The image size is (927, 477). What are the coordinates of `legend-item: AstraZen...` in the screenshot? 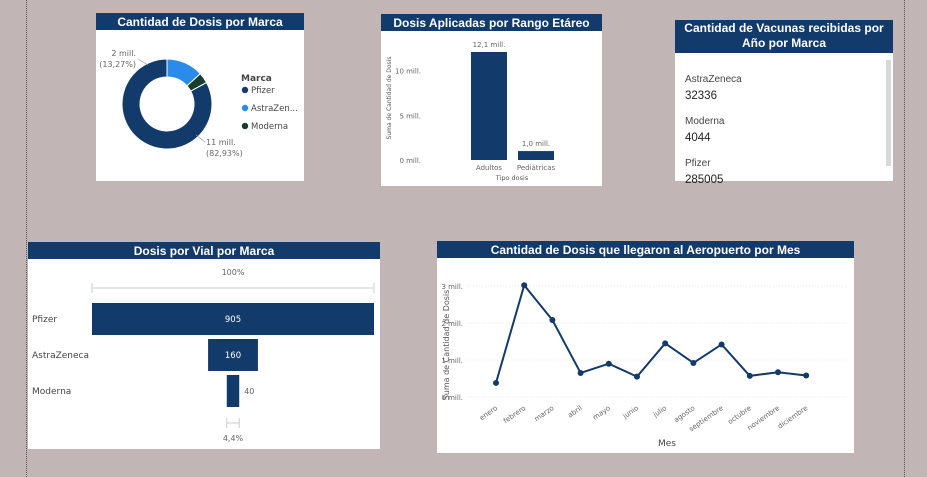 It's located at (274, 109).